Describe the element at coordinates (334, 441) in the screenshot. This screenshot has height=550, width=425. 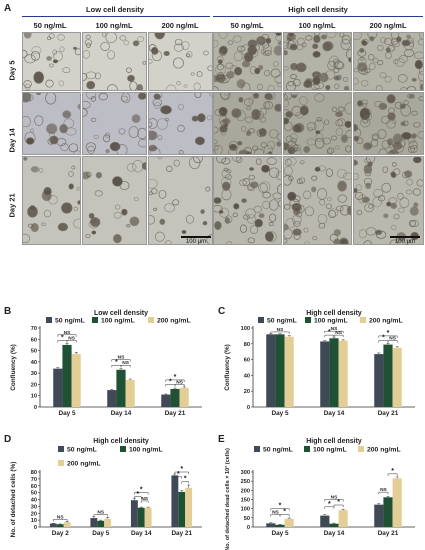
I see `chart-title: High cell density` at that location.